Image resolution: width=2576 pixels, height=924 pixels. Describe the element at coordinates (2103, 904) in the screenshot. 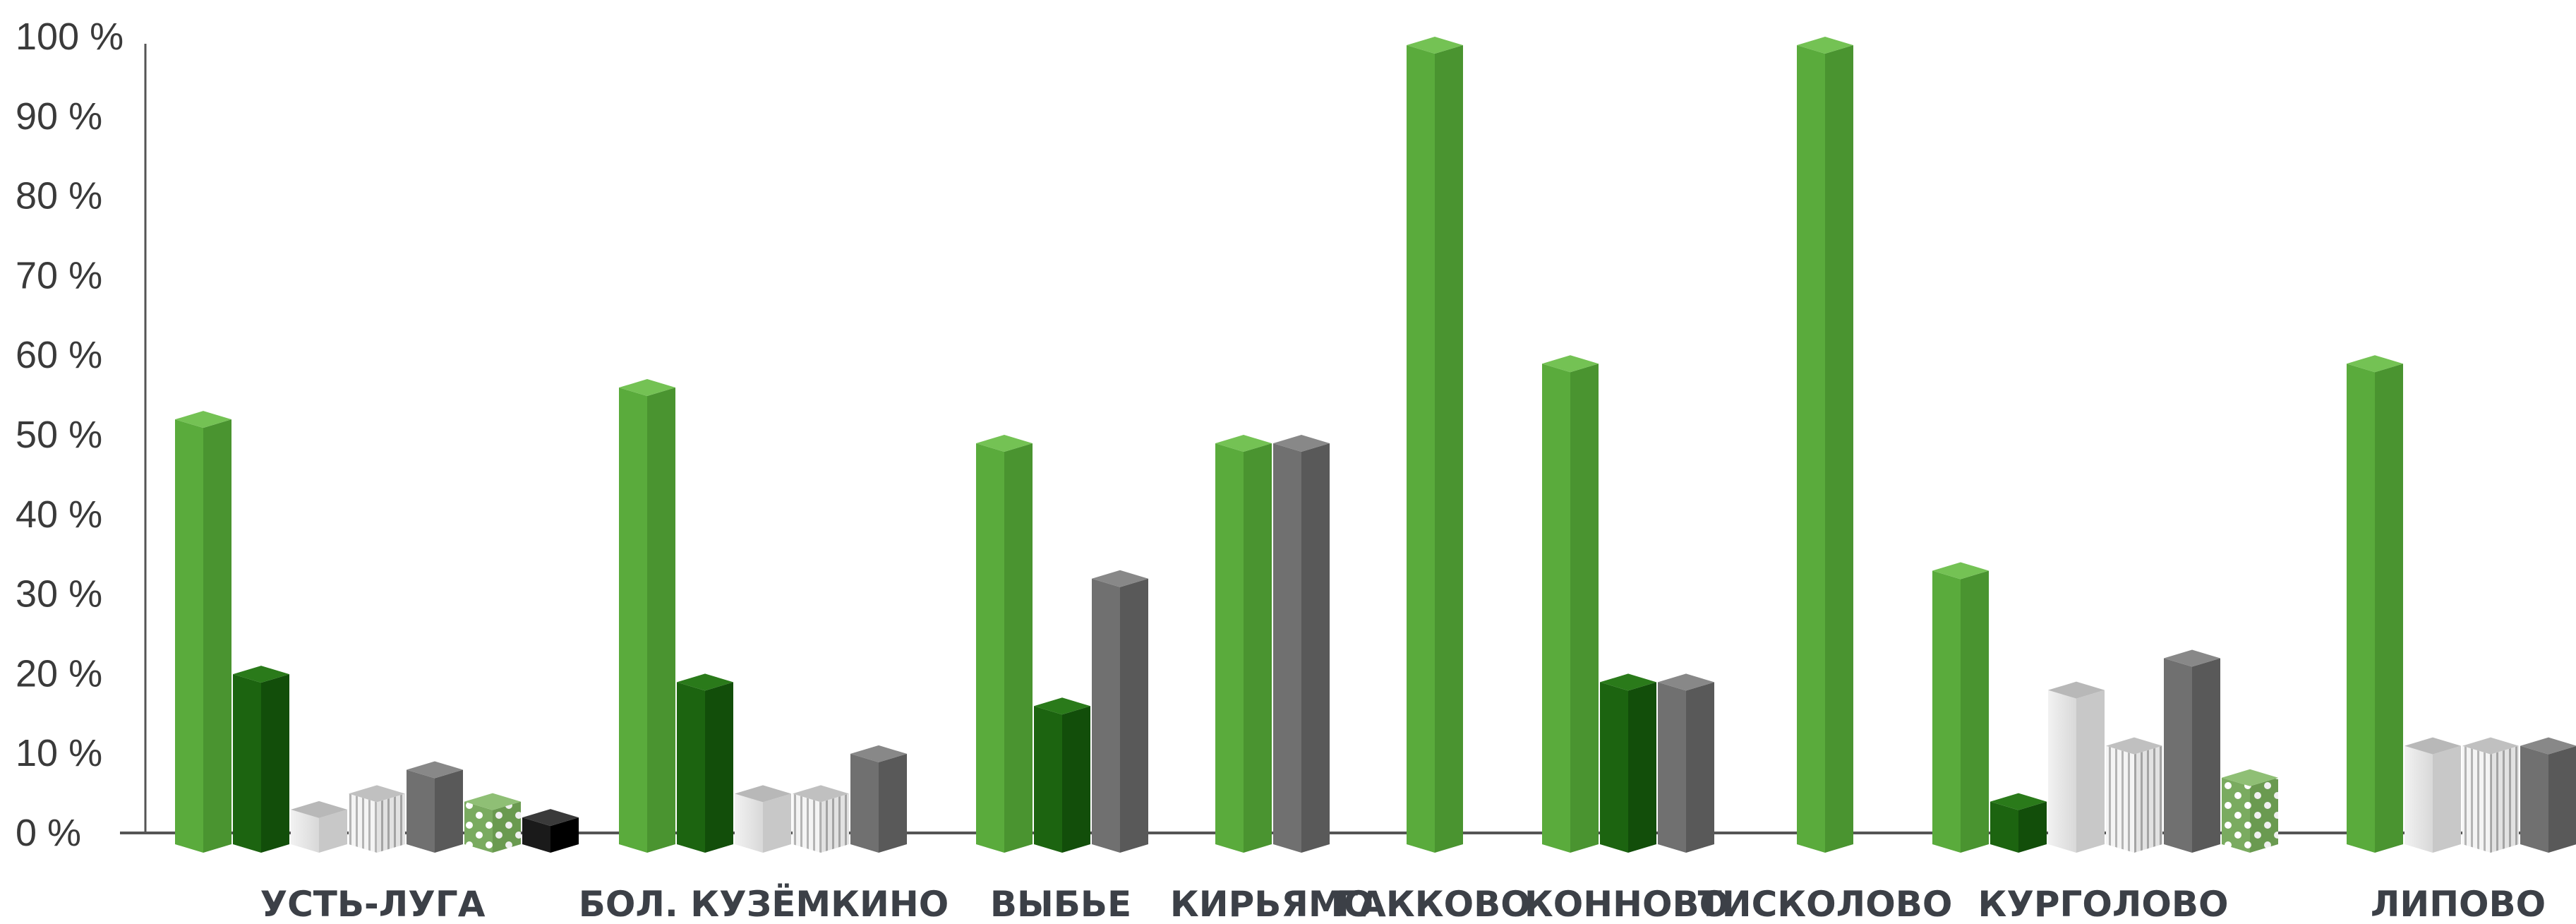

I see `x-category-label: КУРГОЛОВО` at that location.